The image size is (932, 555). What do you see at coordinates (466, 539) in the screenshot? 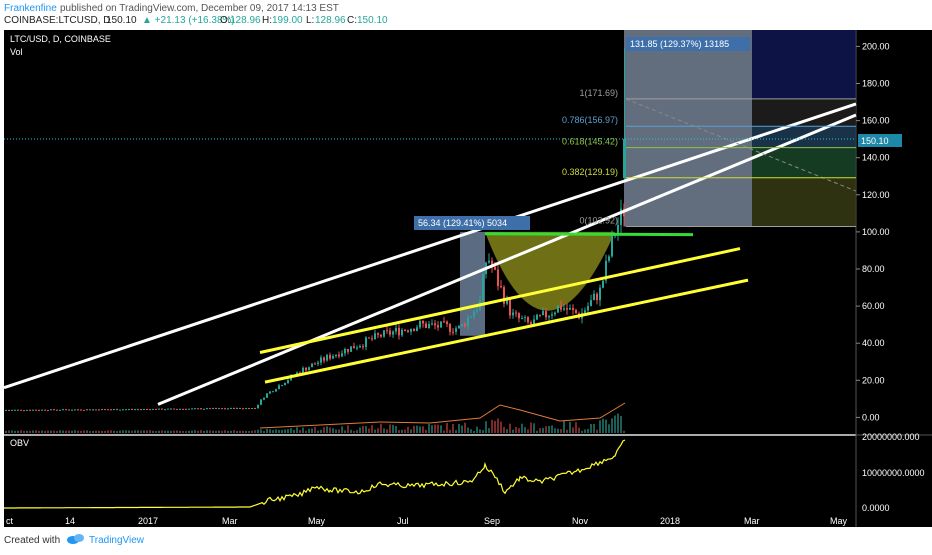
I see `footer-bar` at bounding box center [466, 539].